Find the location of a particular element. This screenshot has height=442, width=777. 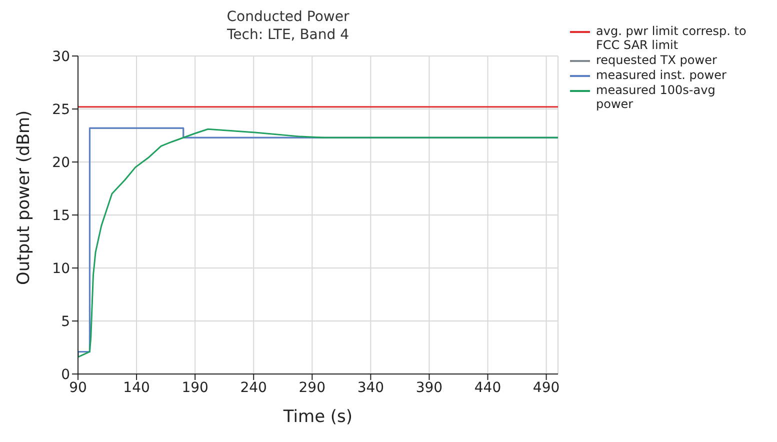

legend-label: requested TX power is located at coordinates (656, 60).